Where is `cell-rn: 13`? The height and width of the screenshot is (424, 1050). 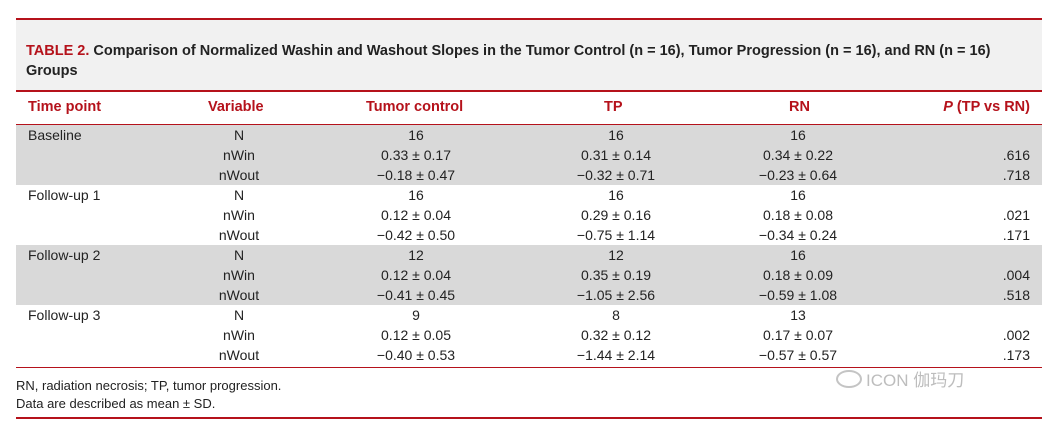
cell-rn: 13 is located at coordinates (798, 315).